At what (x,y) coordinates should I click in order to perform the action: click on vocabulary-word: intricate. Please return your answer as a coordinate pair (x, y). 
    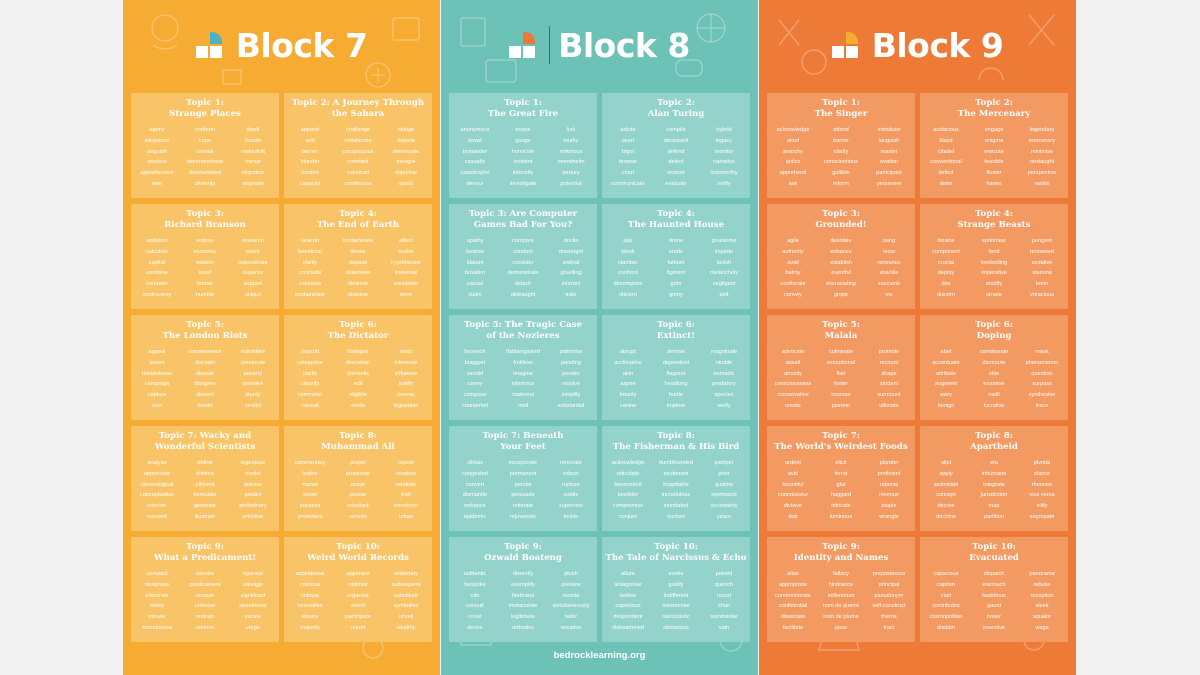
    Looking at the image, I should click on (841, 506).